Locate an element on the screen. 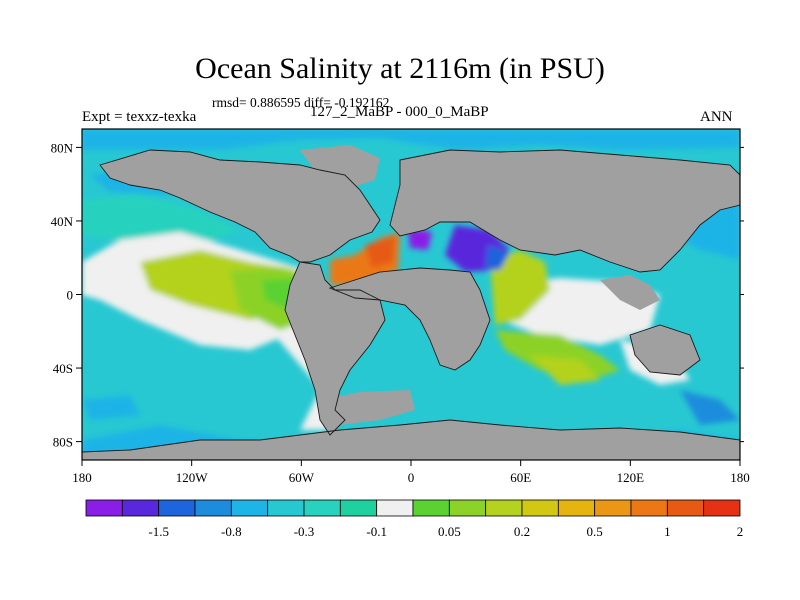  colorbar-tick-label: 2 is located at coordinates (740, 531).